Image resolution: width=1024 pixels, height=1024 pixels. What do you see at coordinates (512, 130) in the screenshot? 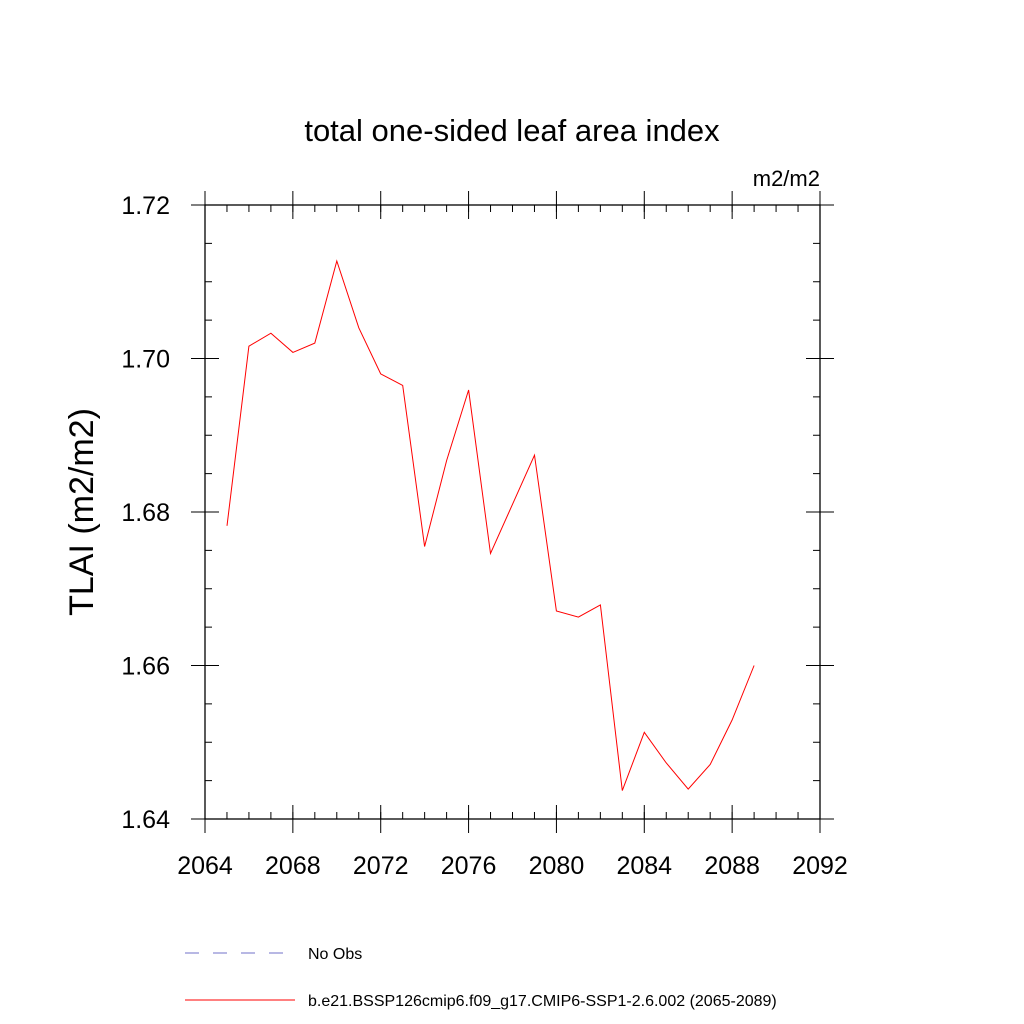
I see `chart-title: total one-sided leaf area index` at bounding box center [512, 130].